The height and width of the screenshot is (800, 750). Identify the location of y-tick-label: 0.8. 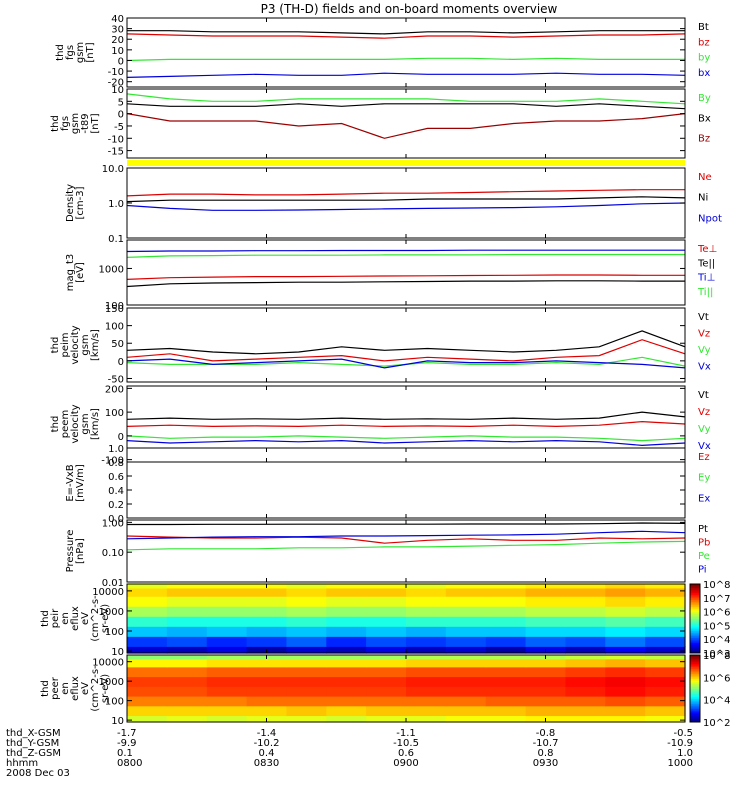
(116, 463).